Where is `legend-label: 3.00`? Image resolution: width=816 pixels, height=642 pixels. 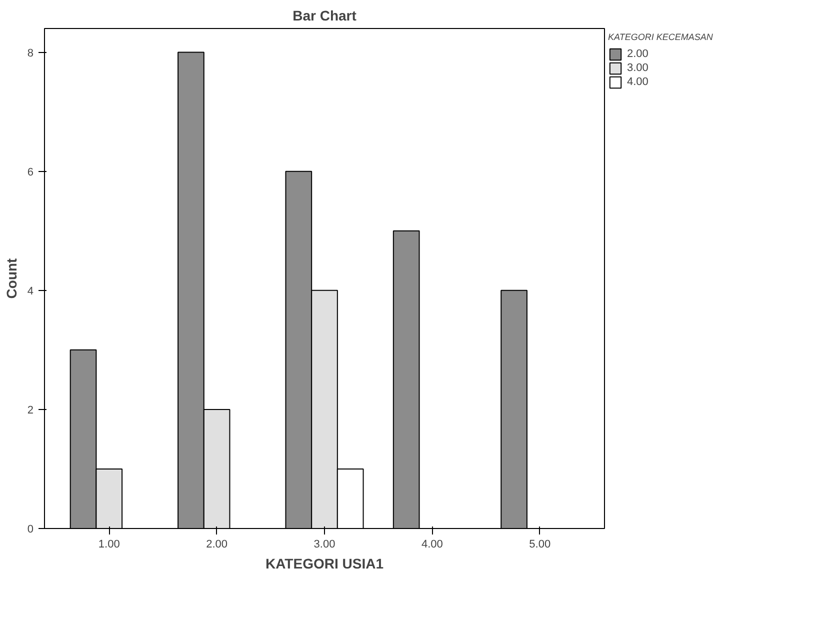
legend-label: 3.00 is located at coordinates (637, 68).